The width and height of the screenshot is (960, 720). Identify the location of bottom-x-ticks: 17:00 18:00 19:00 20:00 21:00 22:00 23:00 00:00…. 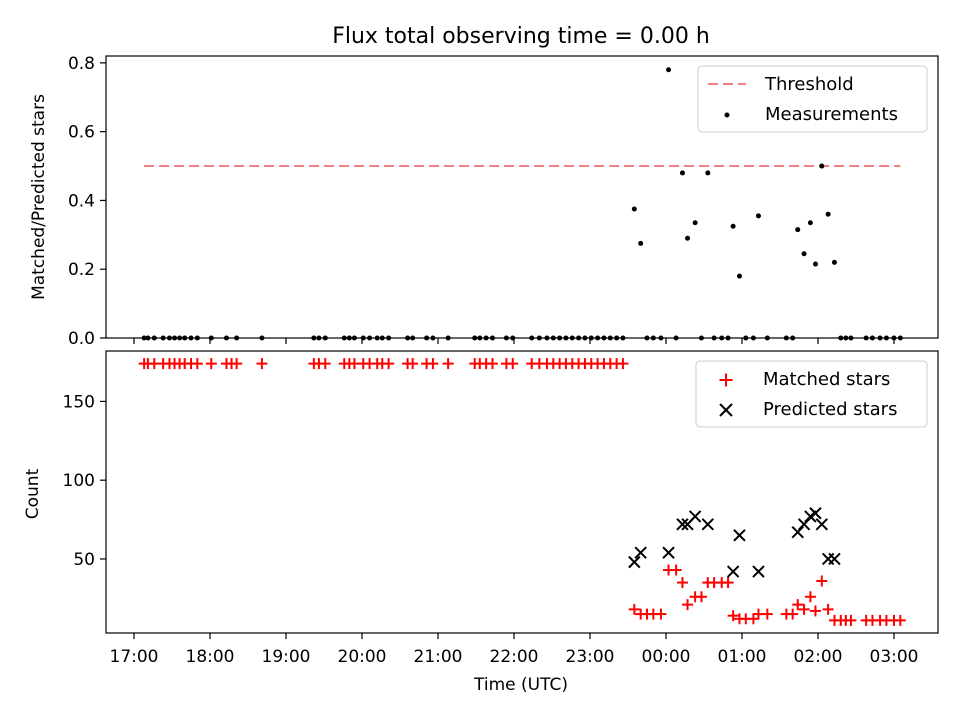
(514, 650).